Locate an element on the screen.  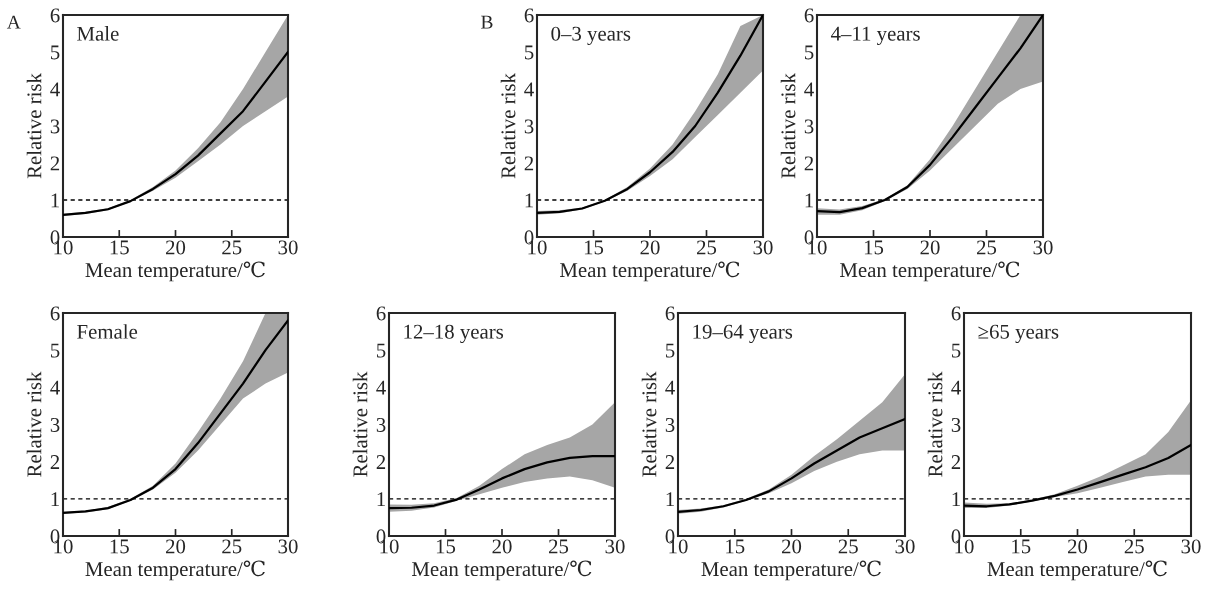
text: 12–18 years is located at coordinates (454, 334).